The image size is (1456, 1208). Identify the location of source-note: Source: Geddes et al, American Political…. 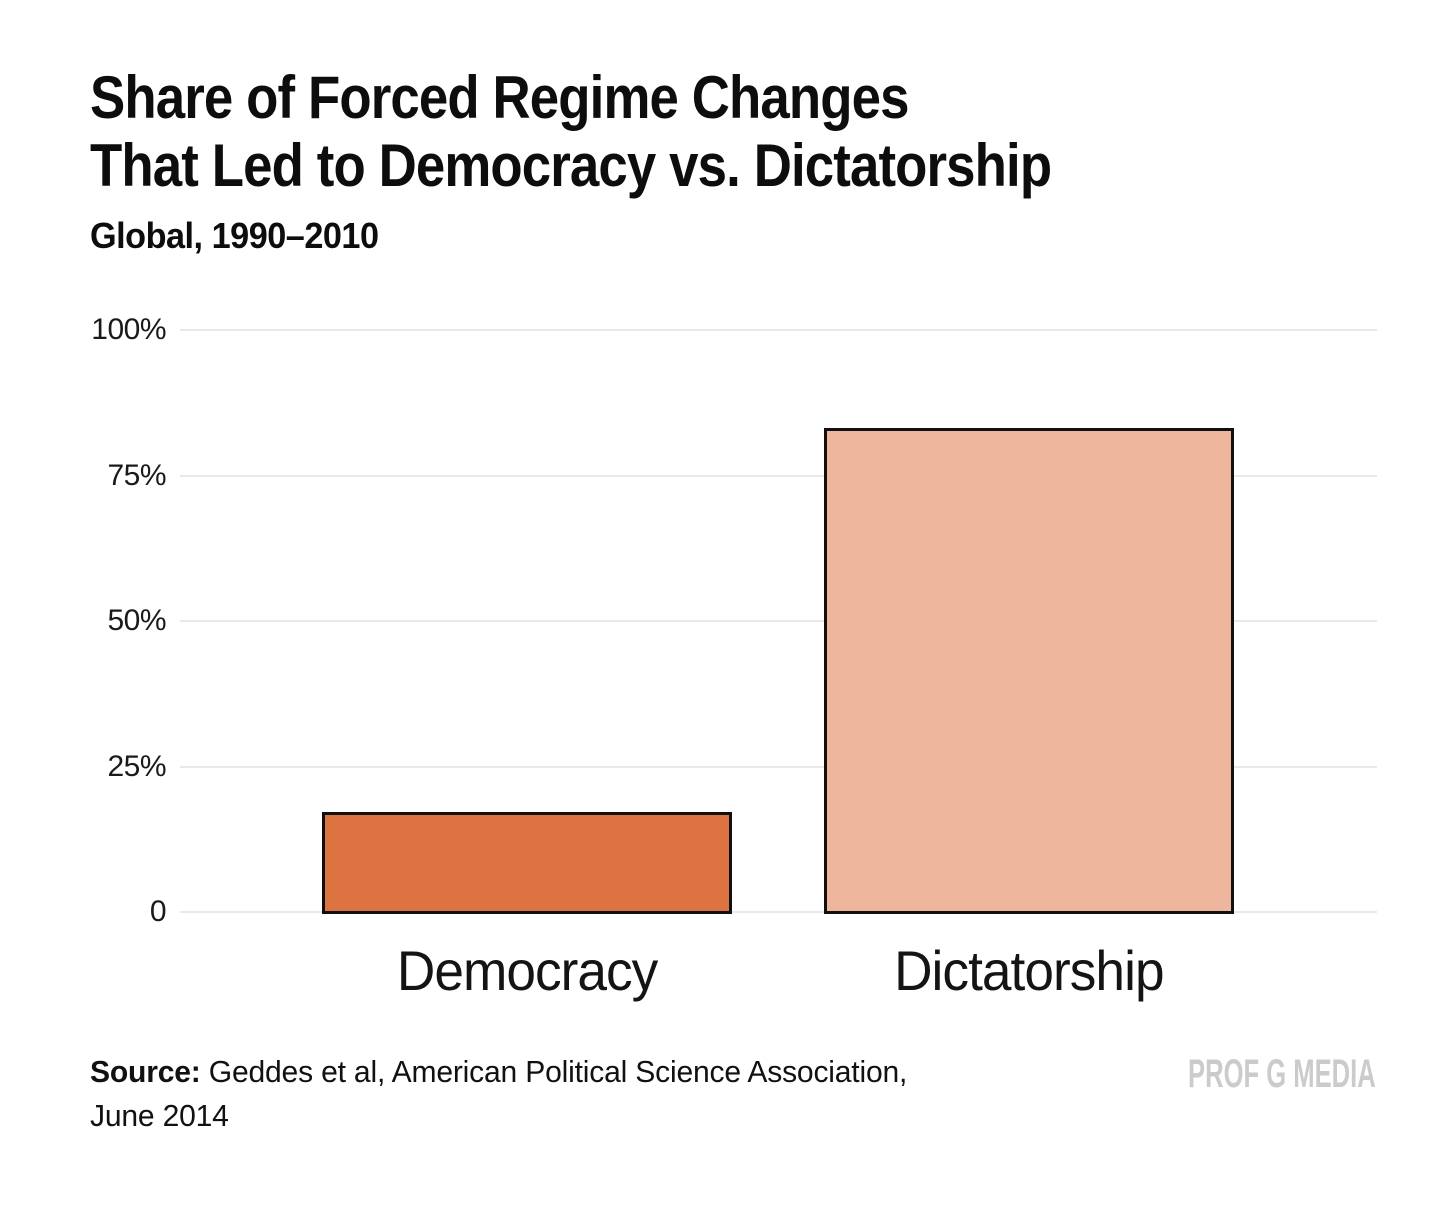
(498, 1094).